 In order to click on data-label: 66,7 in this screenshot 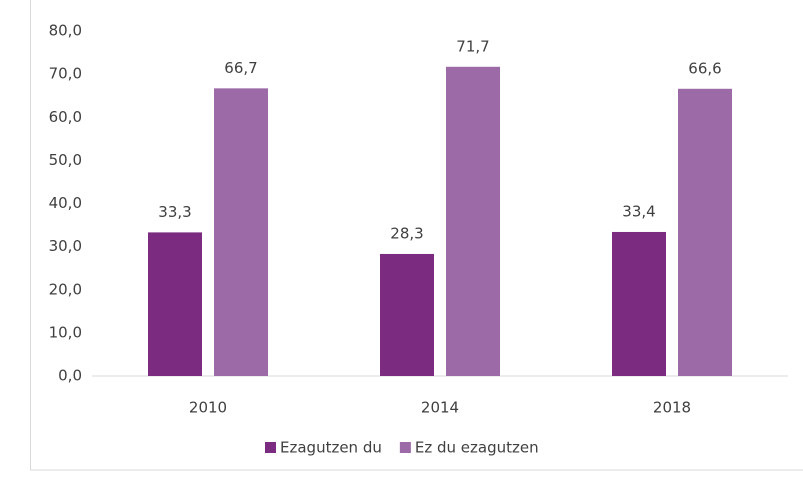, I will do `click(240, 68)`.